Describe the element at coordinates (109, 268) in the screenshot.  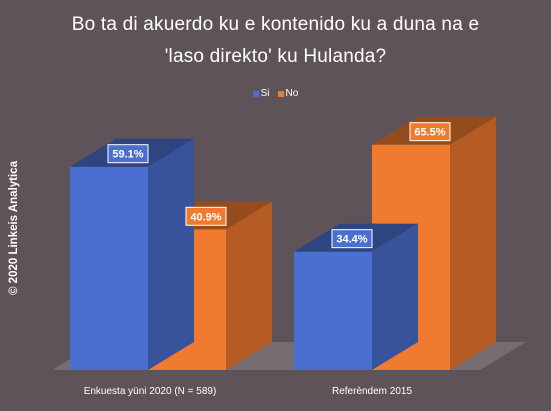
I see `bar-si-0-front` at that location.